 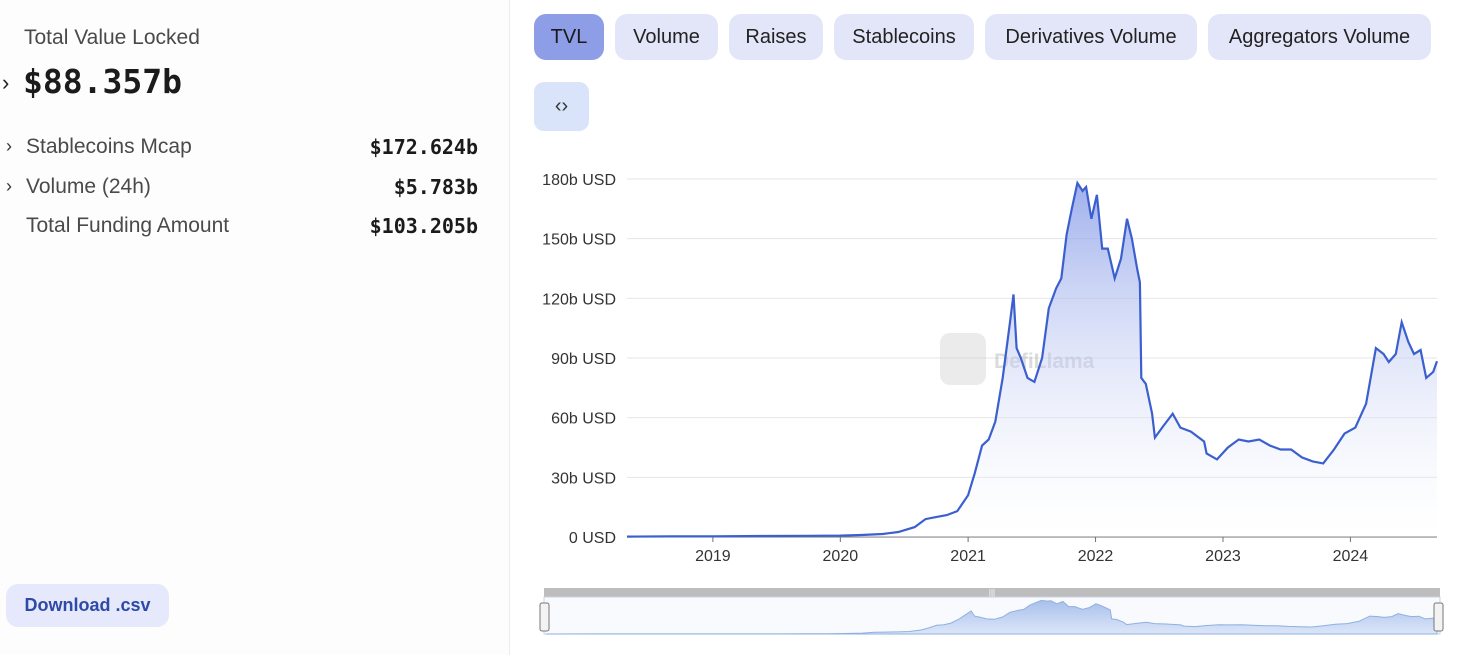 I want to click on metric-row-stablecoins: › Stablecoins Mcap $172.624b, so click(x=239, y=148).